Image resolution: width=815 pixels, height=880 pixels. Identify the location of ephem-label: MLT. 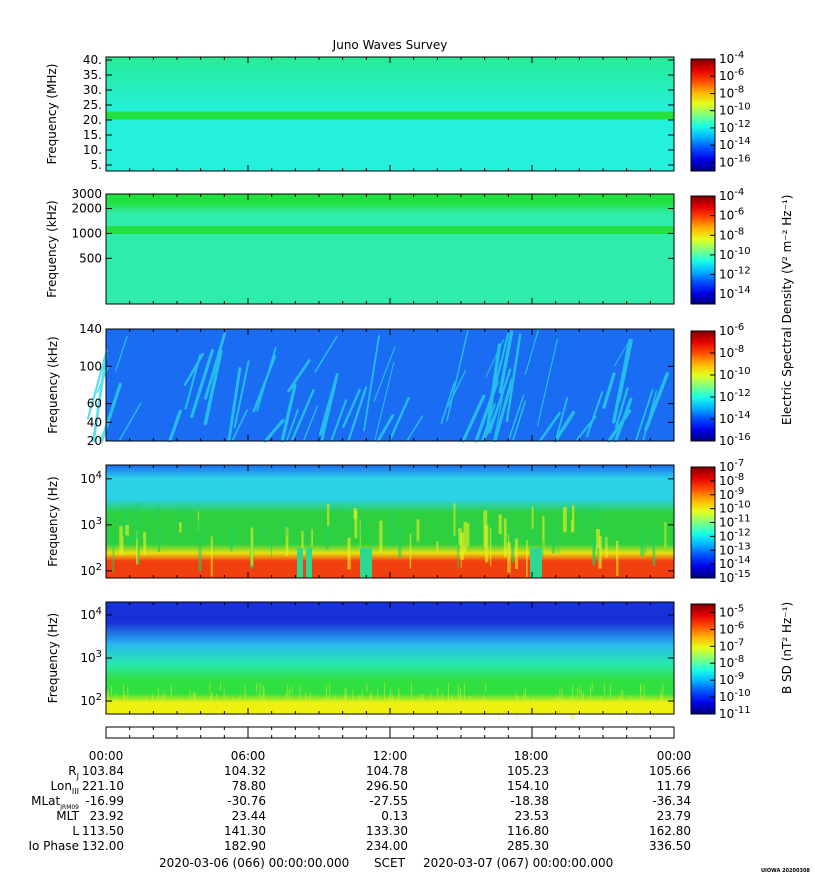
(67, 816).